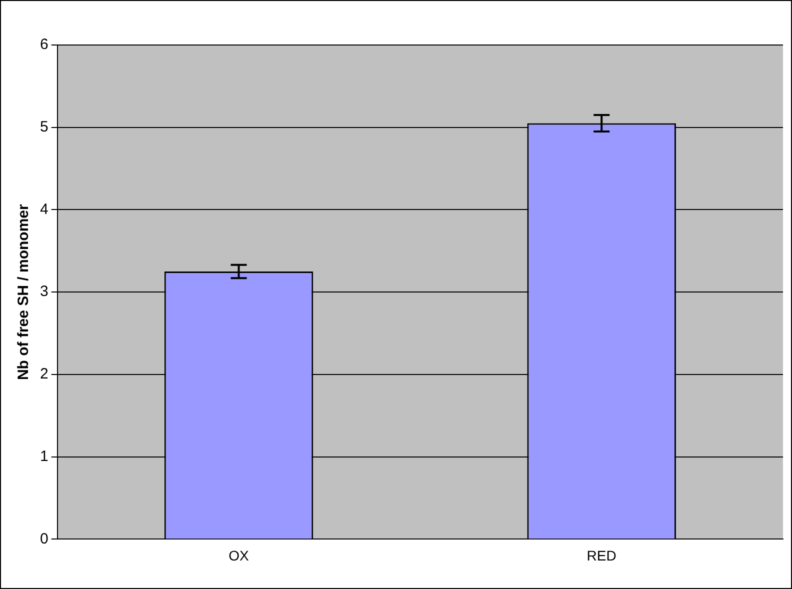  What do you see at coordinates (601, 555) in the screenshot?
I see `x-tick-label: RED` at bounding box center [601, 555].